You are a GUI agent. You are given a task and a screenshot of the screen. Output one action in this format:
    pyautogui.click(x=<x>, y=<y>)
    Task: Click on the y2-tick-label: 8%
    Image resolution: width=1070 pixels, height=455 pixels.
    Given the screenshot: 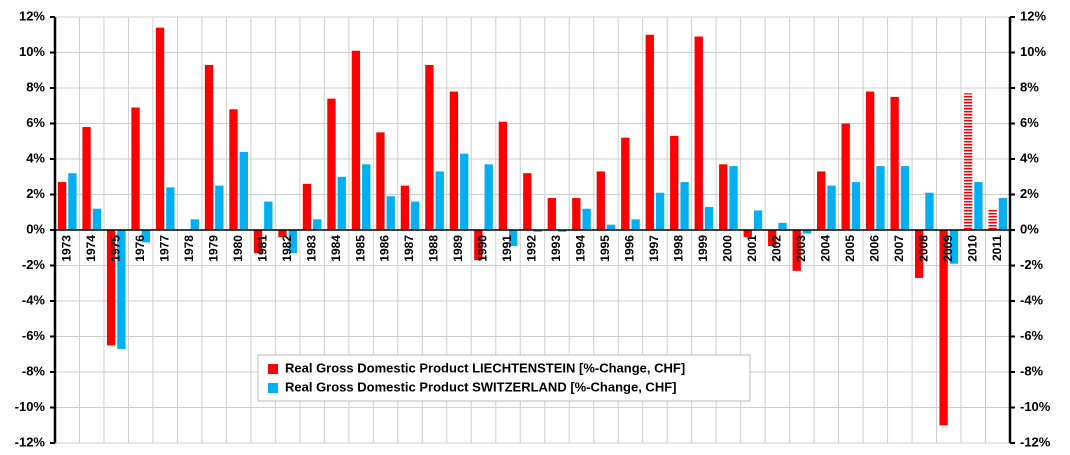 What is the action you would take?
    pyautogui.click(x=1029, y=86)
    